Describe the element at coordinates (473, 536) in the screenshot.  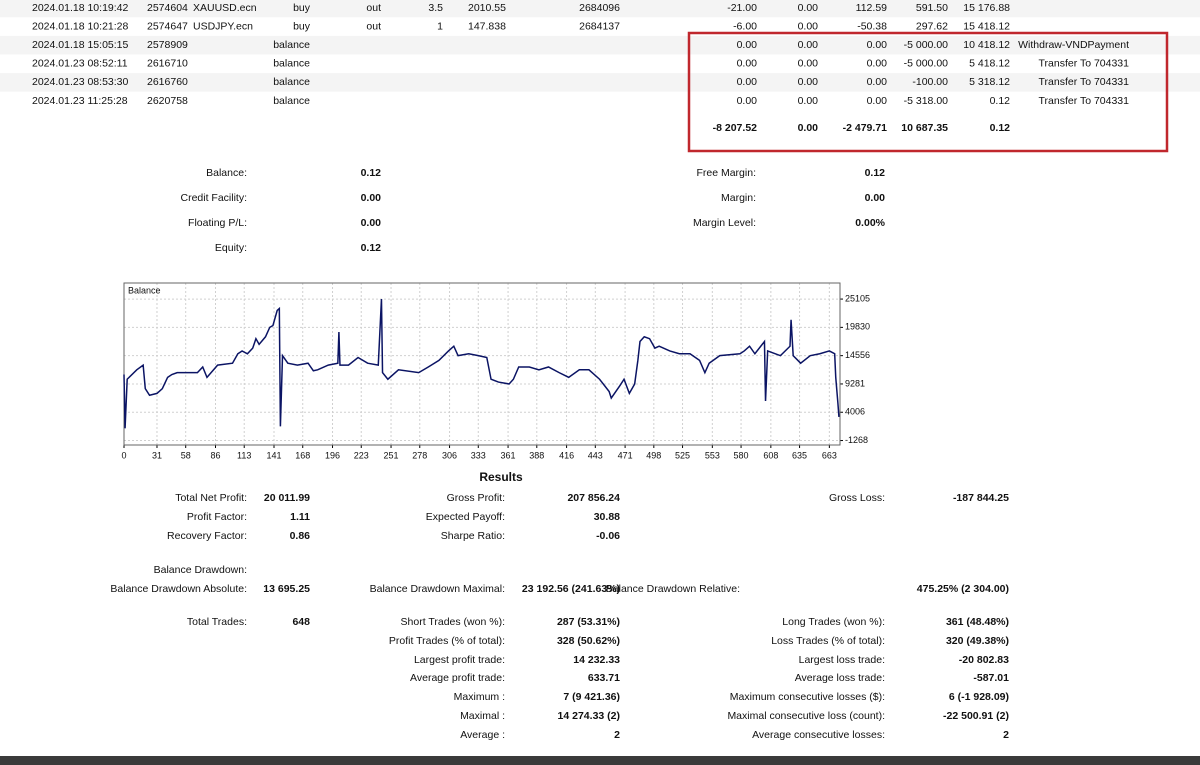
I see `result-label: Sharpe Ratio:` at that location.